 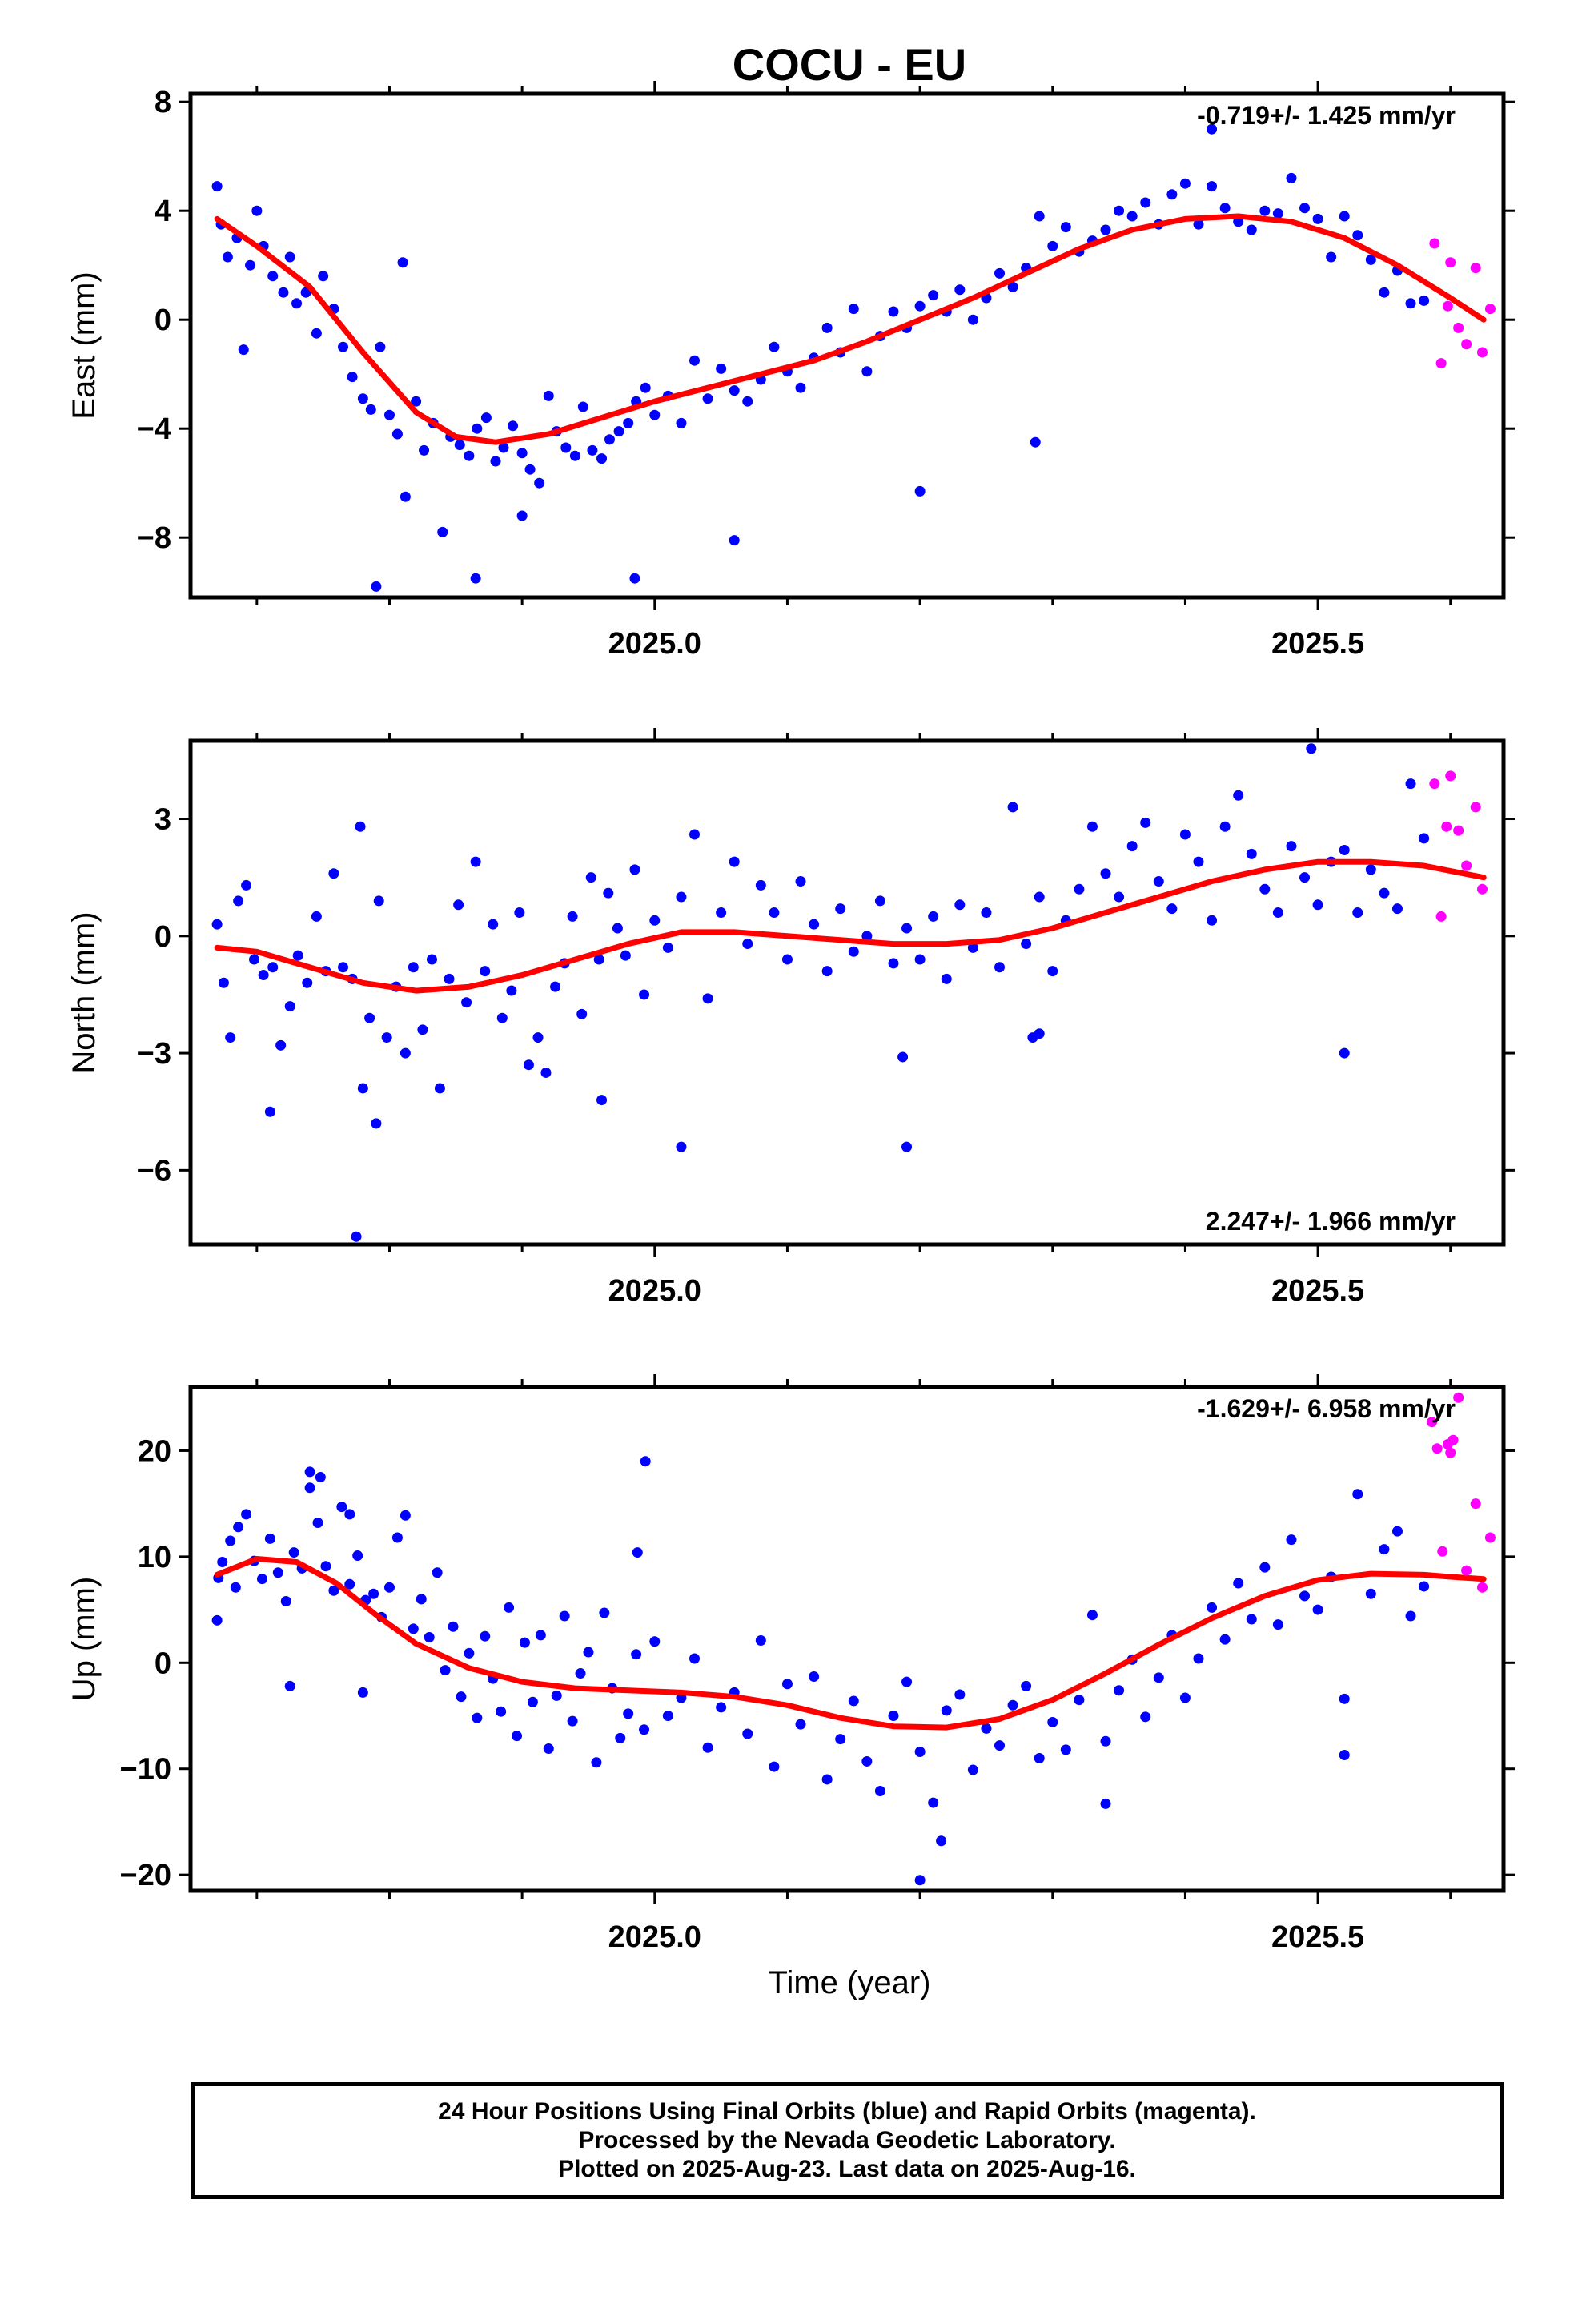 What do you see at coordinates (154, 1557) in the screenshot?
I see `y-tick-label: 10` at bounding box center [154, 1557].